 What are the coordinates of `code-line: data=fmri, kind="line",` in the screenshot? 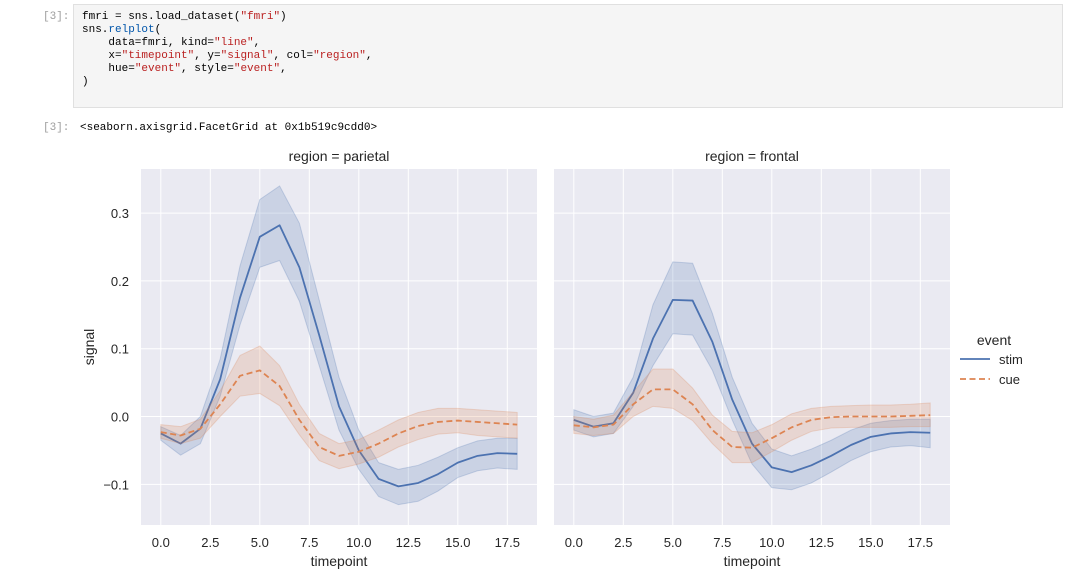 It's located at (171, 43).